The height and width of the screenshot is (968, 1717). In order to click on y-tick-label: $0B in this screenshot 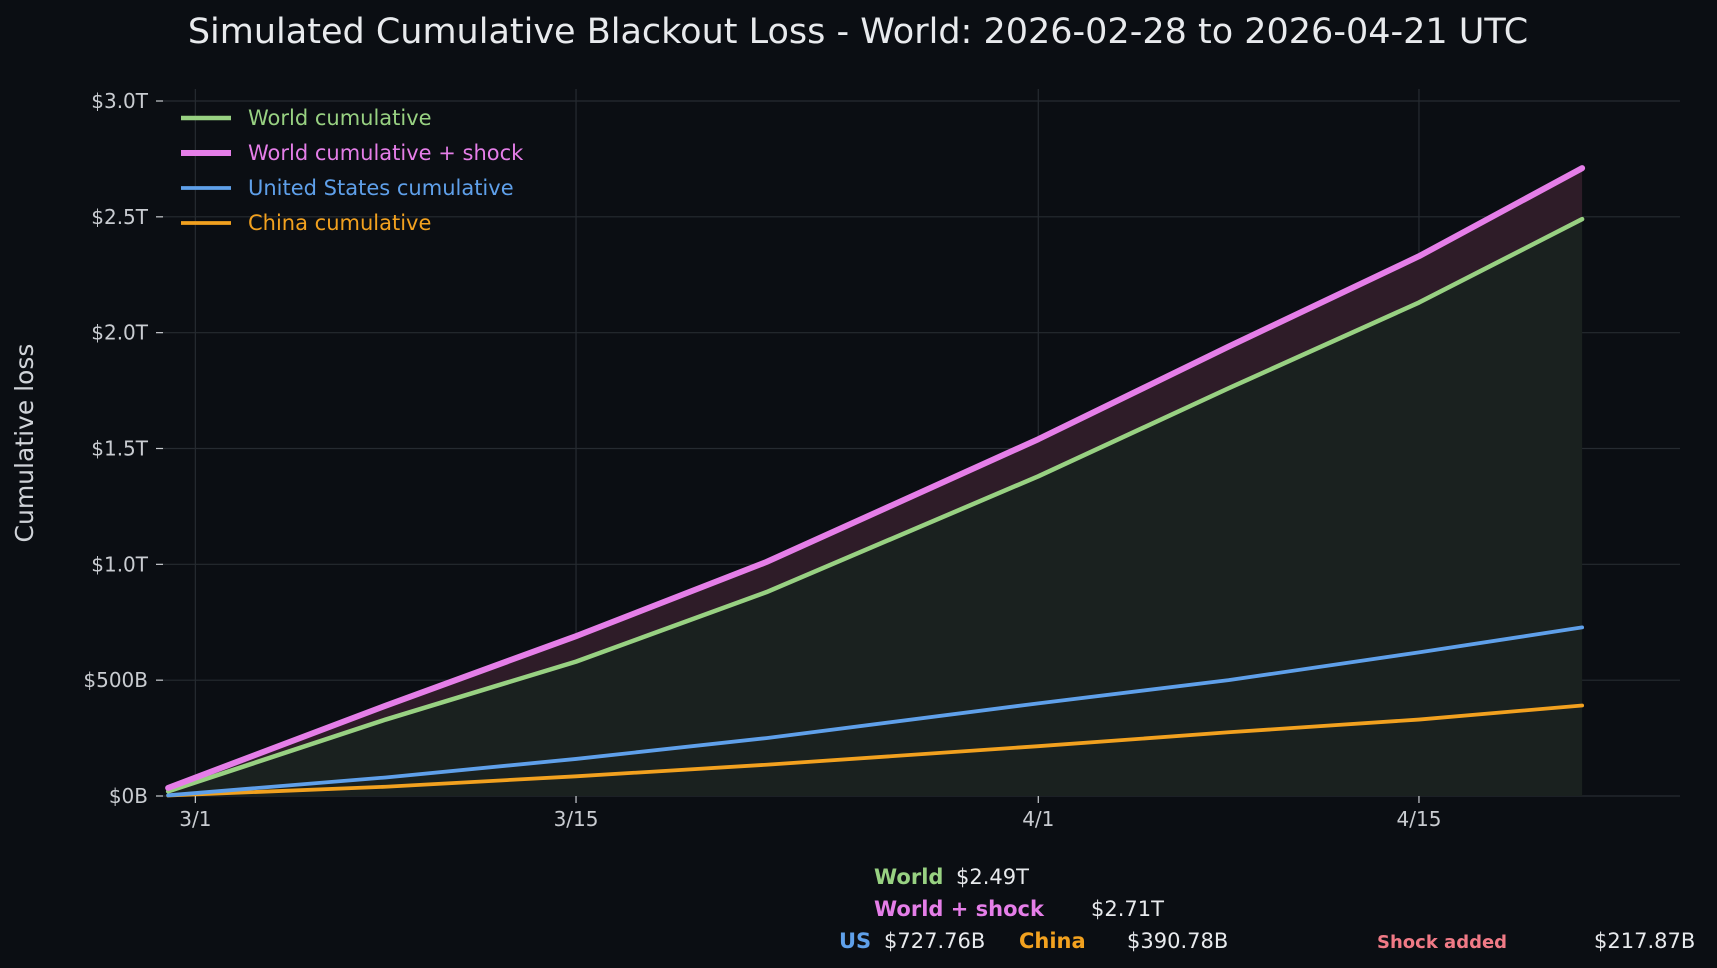, I will do `click(128, 796)`.